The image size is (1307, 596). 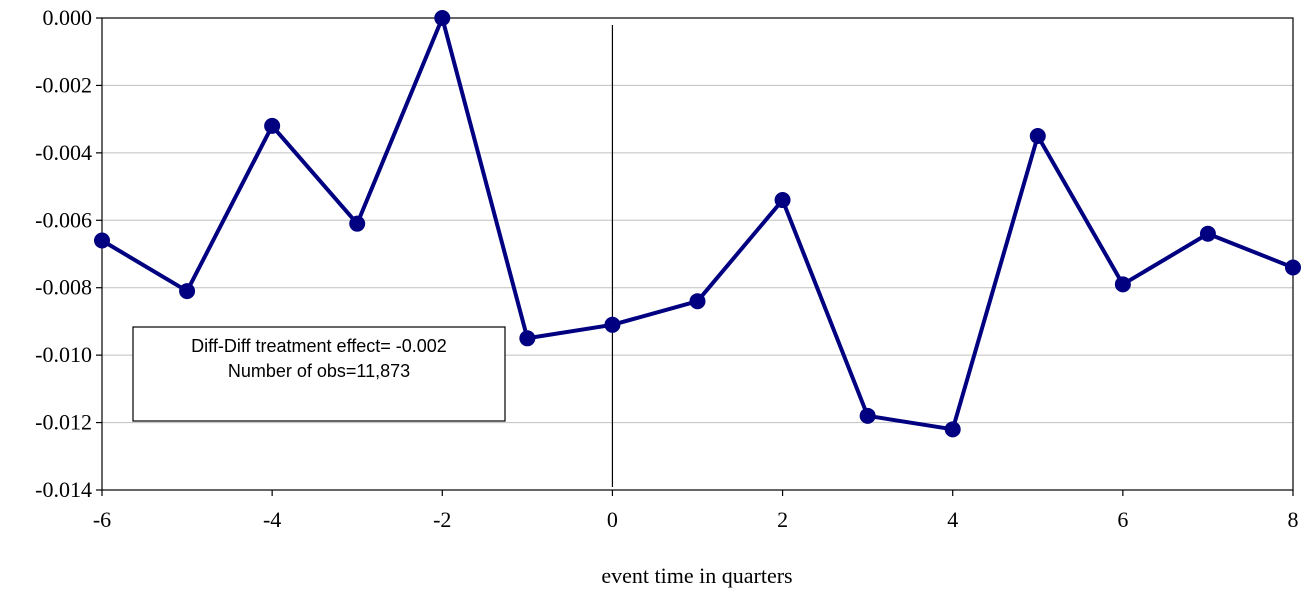 I want to click on x-tick-label: 6, so click(x=1122, y=519).